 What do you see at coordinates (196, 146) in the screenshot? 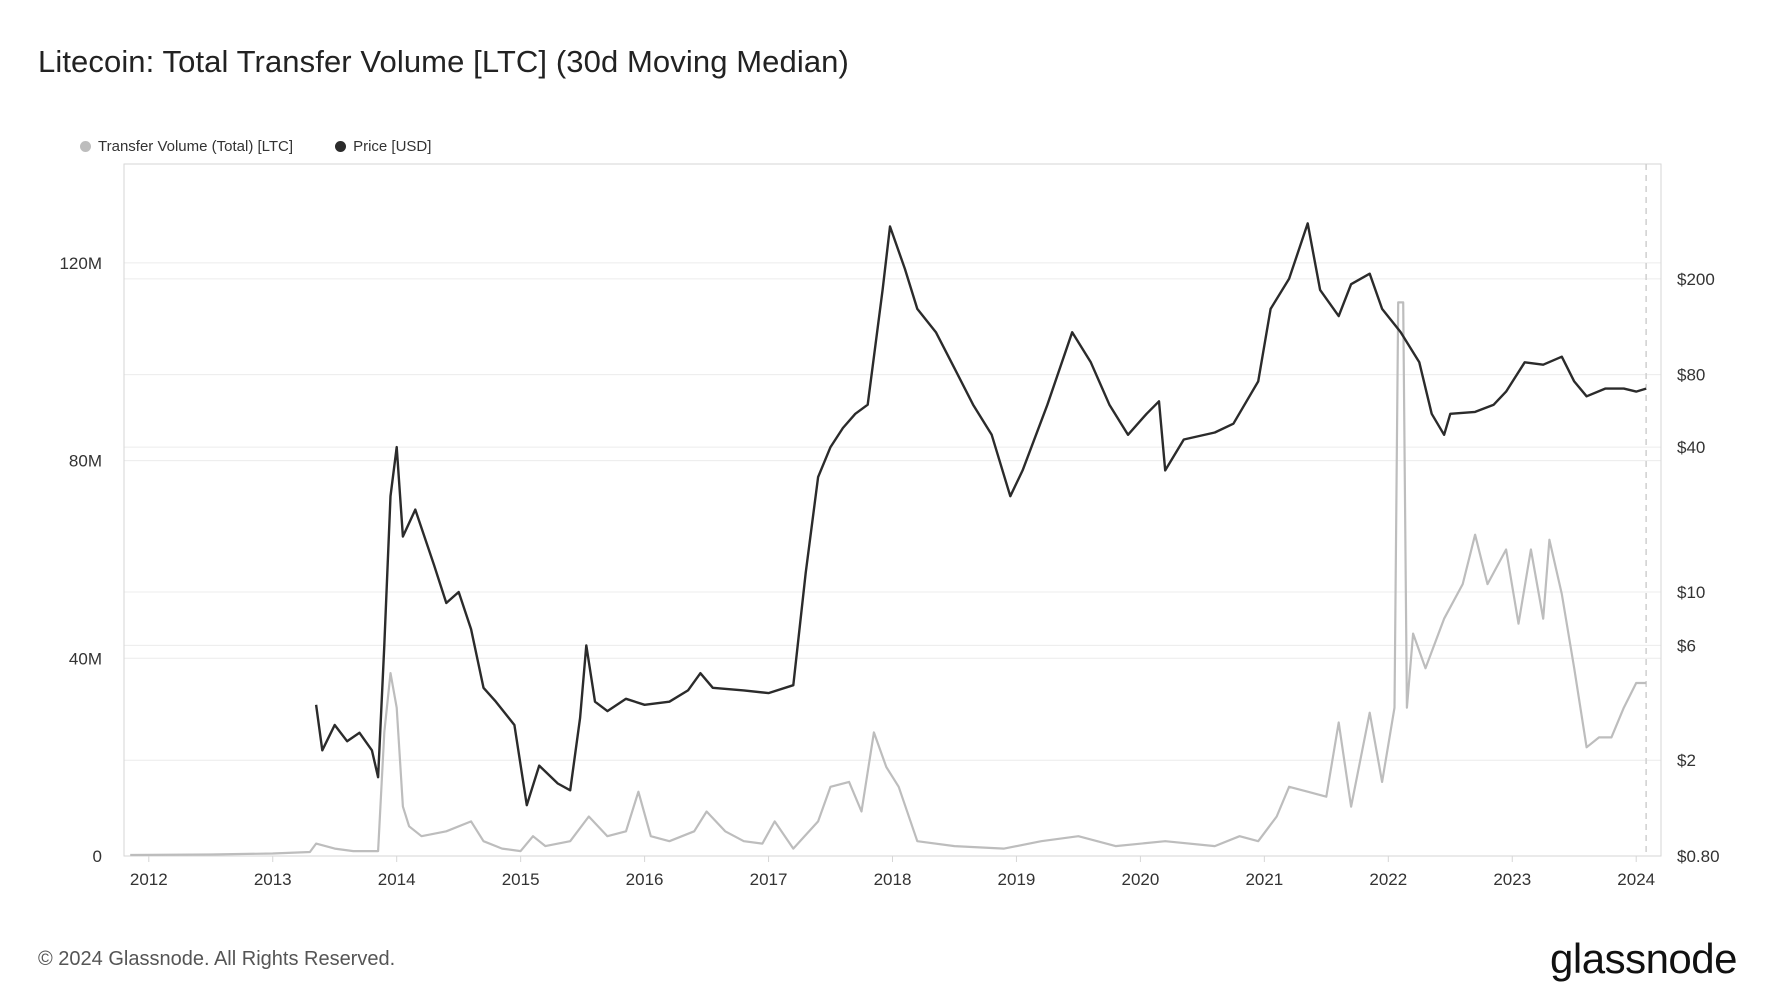
I see `legend-label-volume: Transfer Volume (Total) [LTC]` at bounding box center [196, 146].